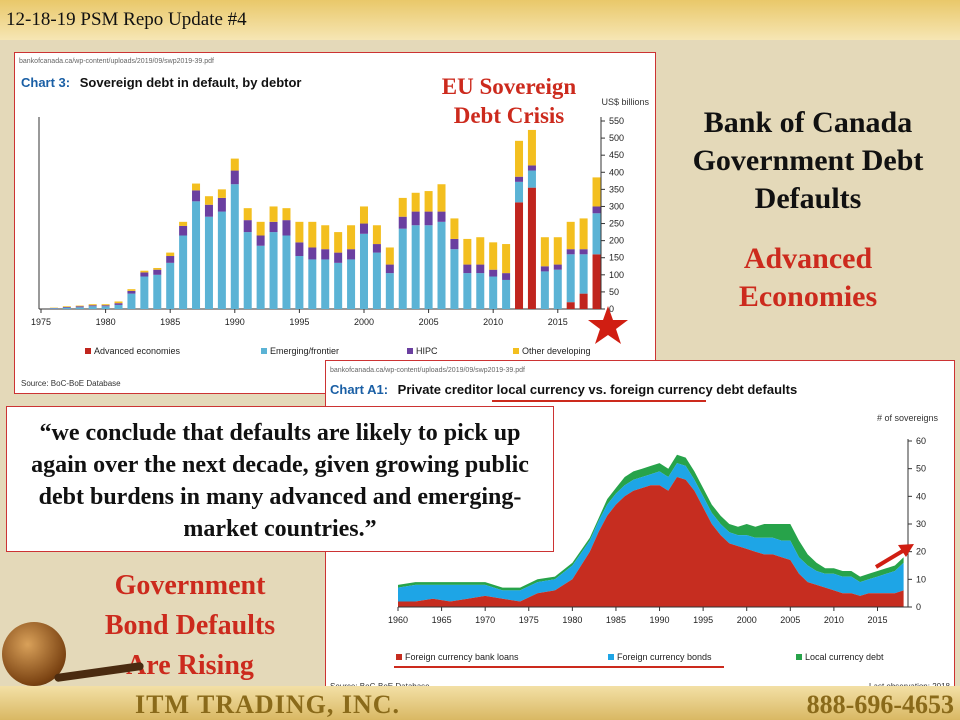 The width and height of the screenshot is (960, 720). What do you see at coordinates (325, 237) in the screenshot?
I see `bar-other-developing-1997` at bounding box center [325, 237].